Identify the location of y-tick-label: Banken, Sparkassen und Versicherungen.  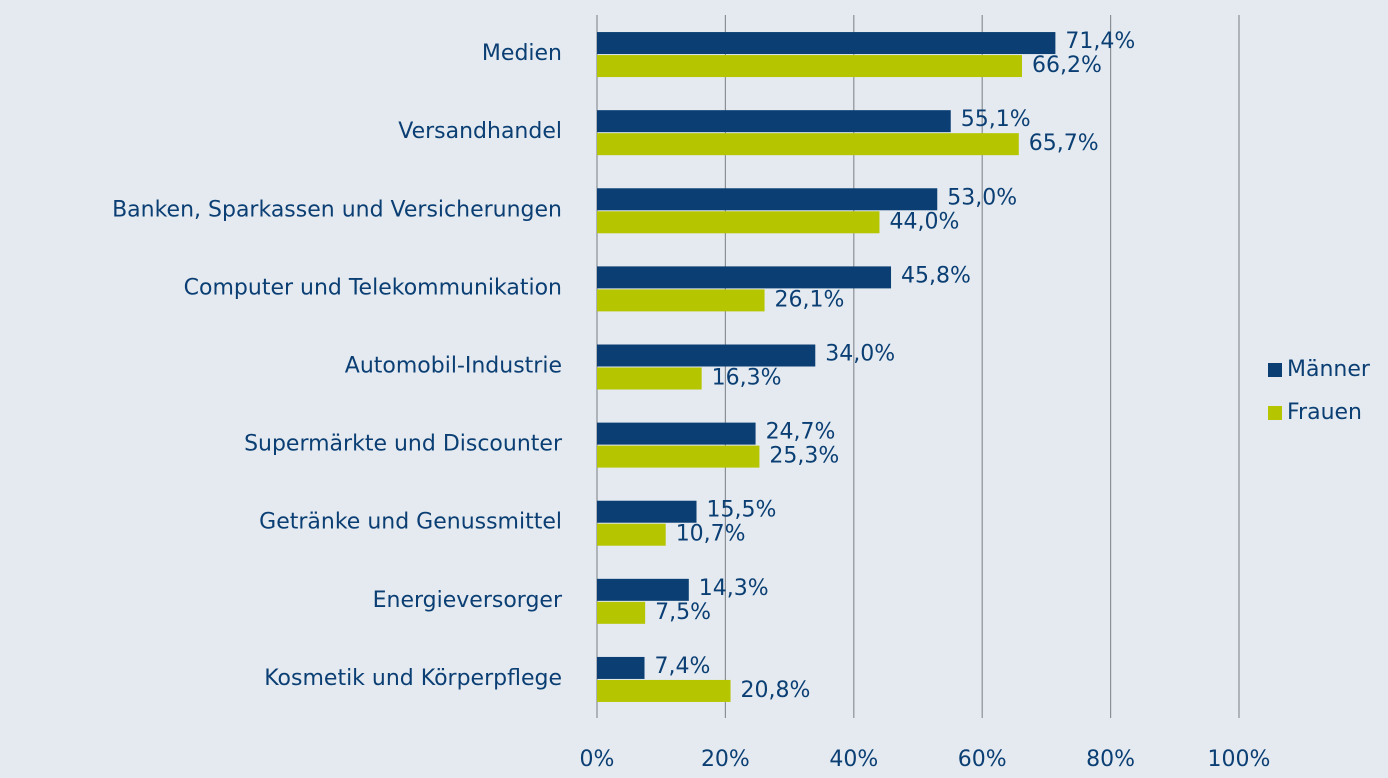
(337, 209).